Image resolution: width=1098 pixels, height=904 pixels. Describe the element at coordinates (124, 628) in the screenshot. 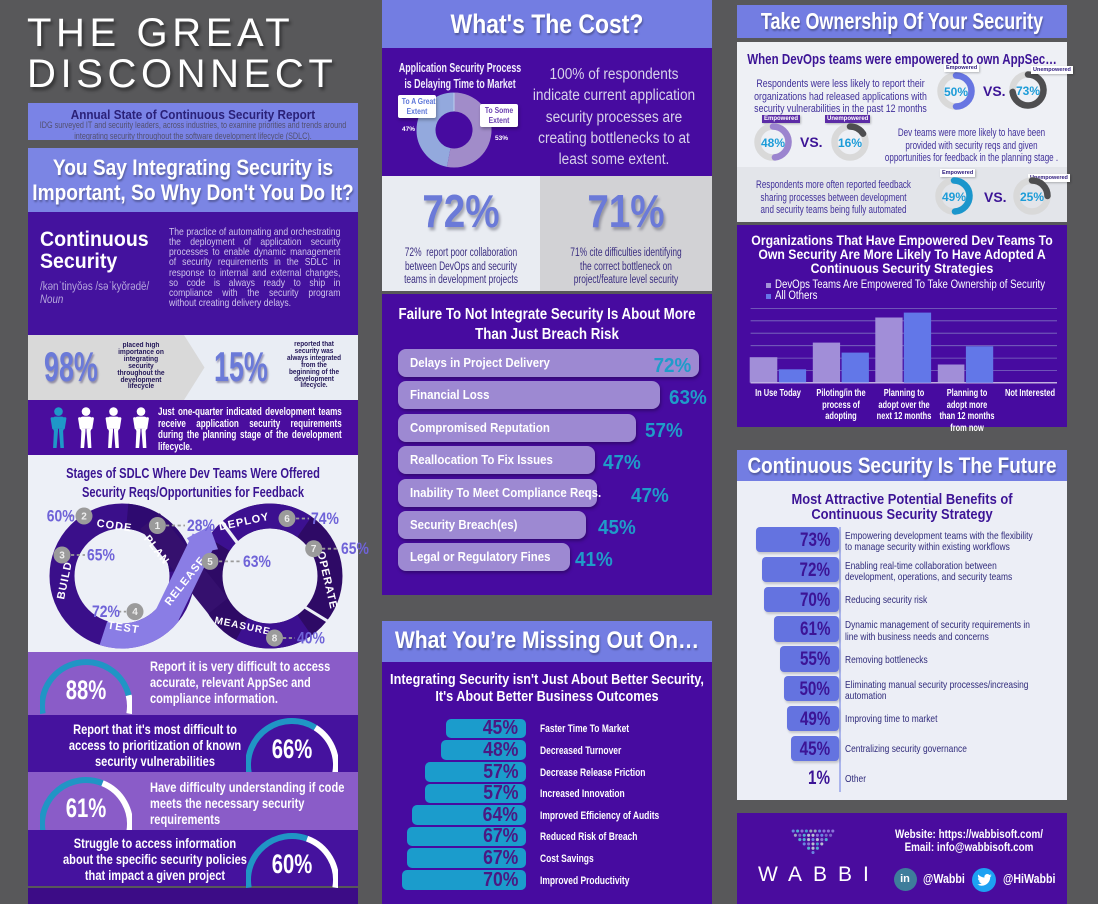

I see `svg-text: TEST` at that location.